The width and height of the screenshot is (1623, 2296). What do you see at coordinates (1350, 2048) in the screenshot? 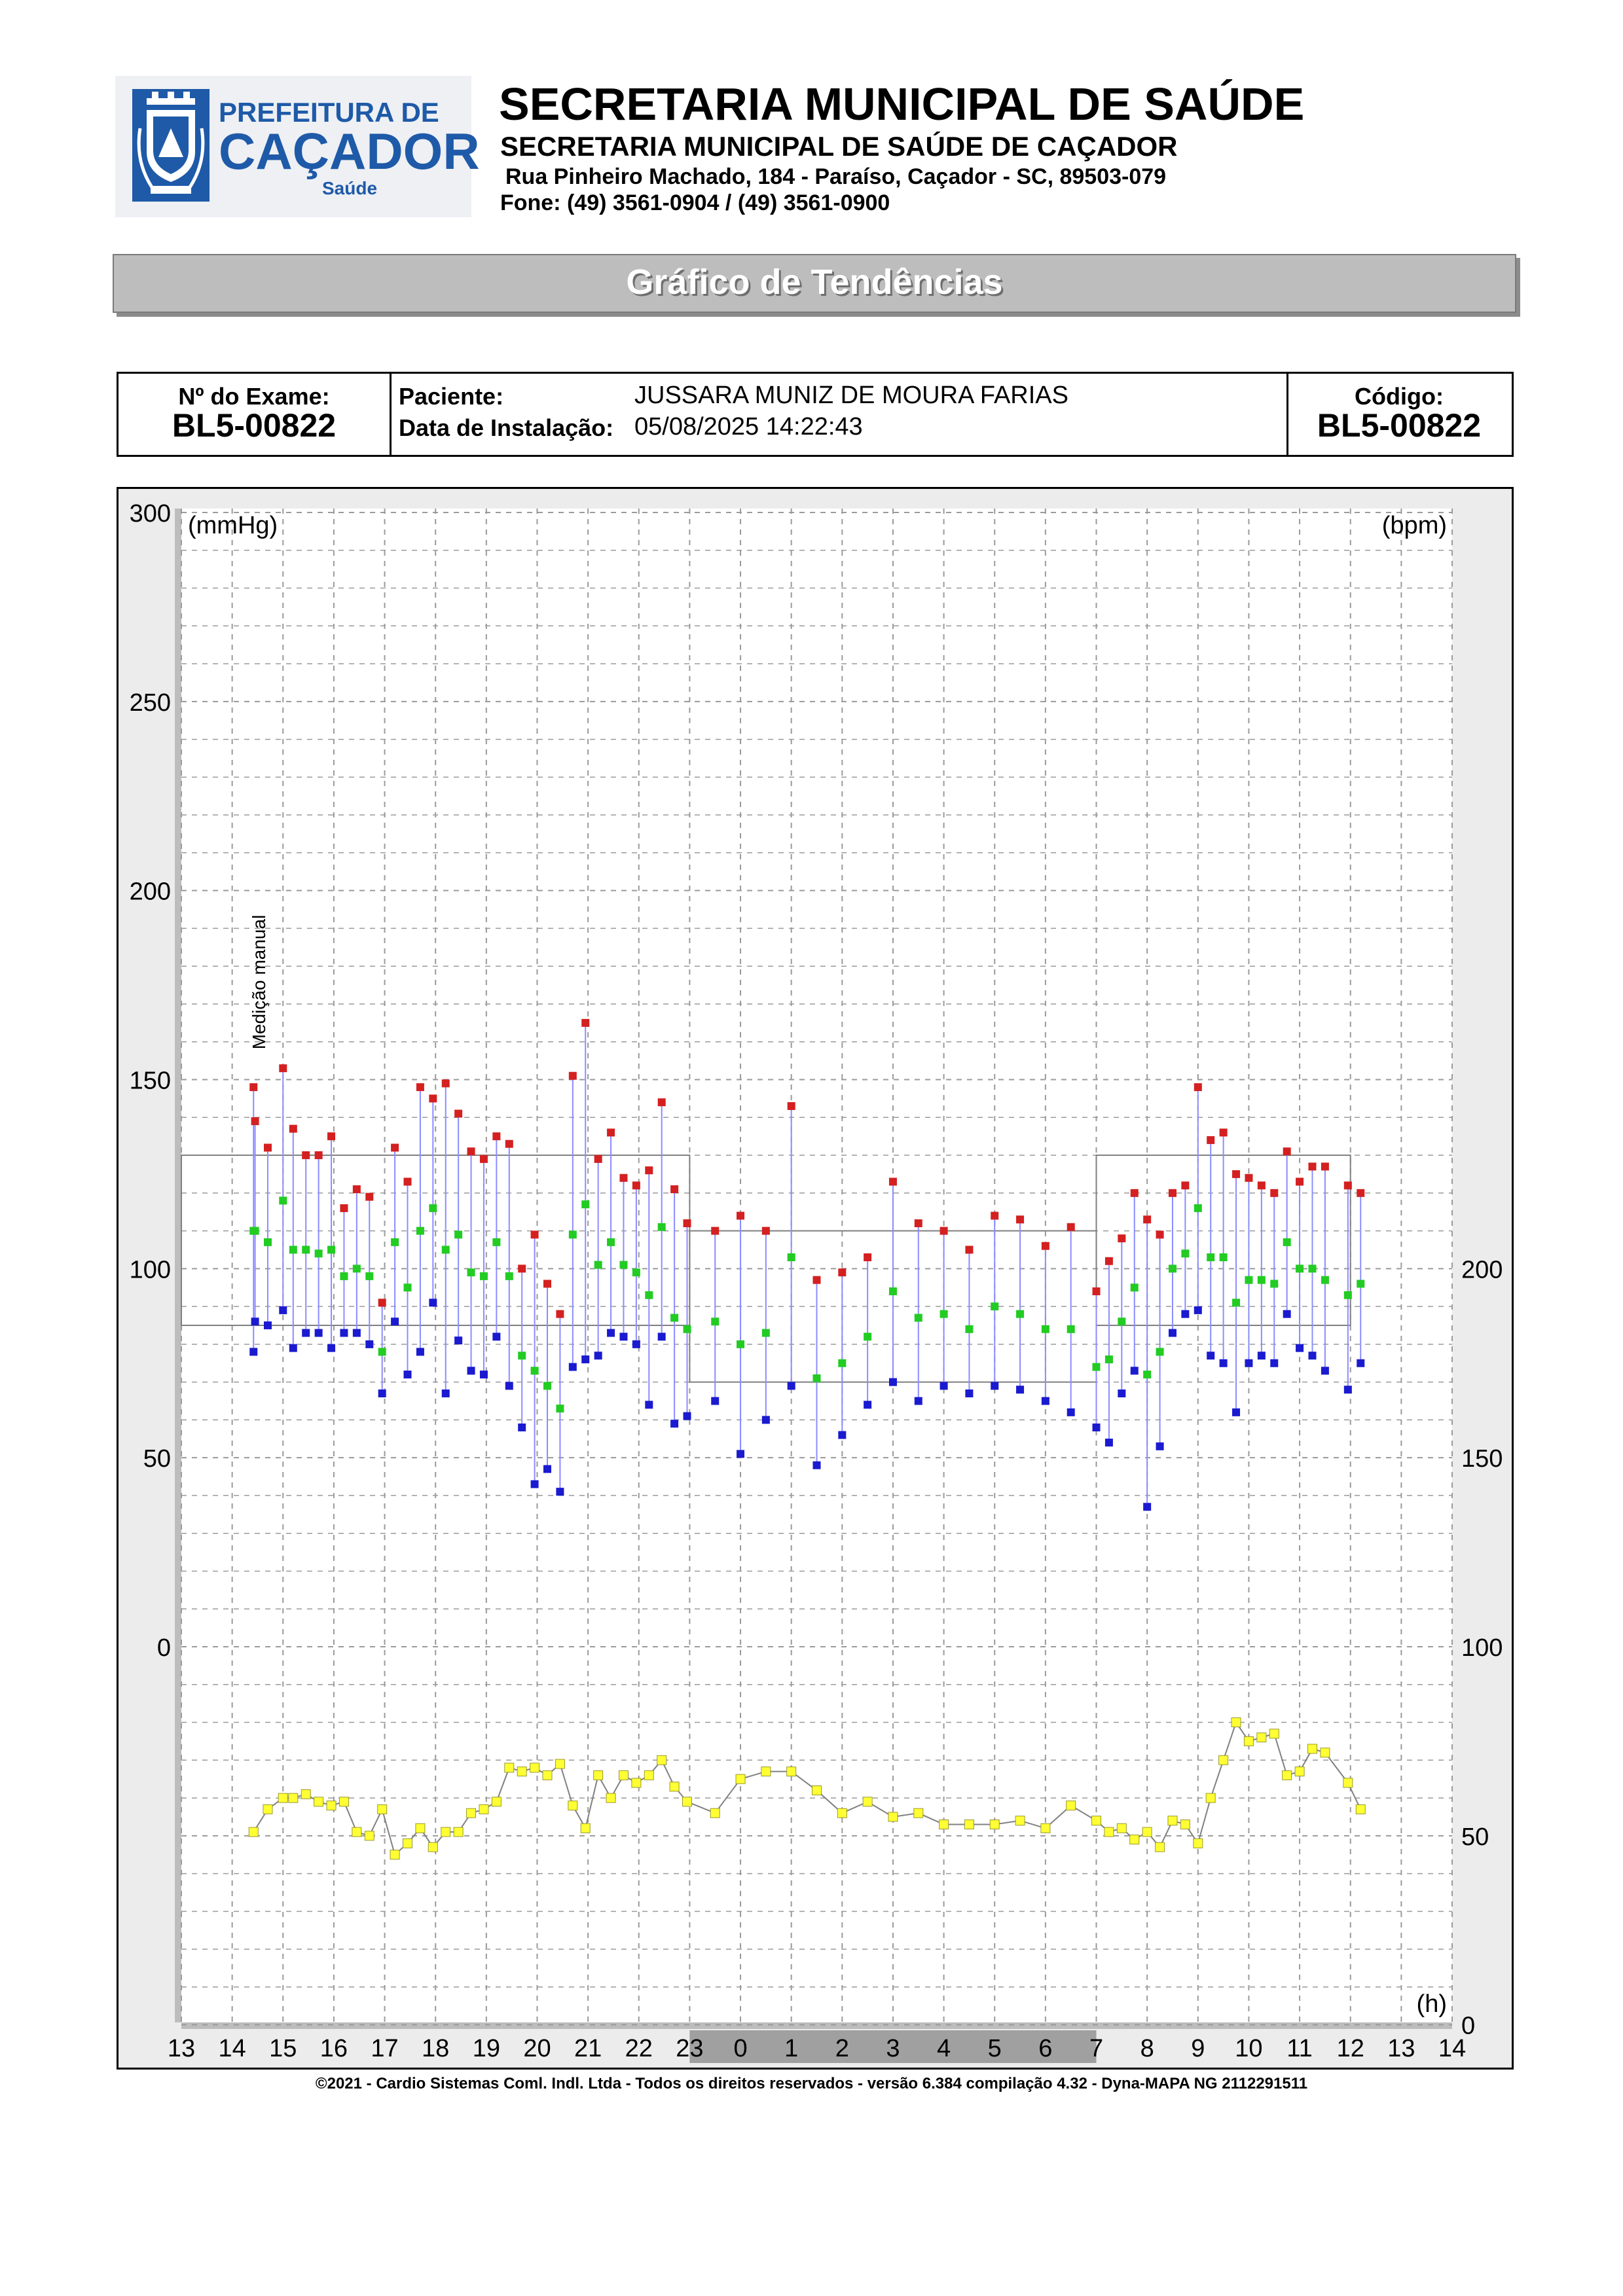
I see `x-tick-label: 12` at bounding box center [1350, 2048].